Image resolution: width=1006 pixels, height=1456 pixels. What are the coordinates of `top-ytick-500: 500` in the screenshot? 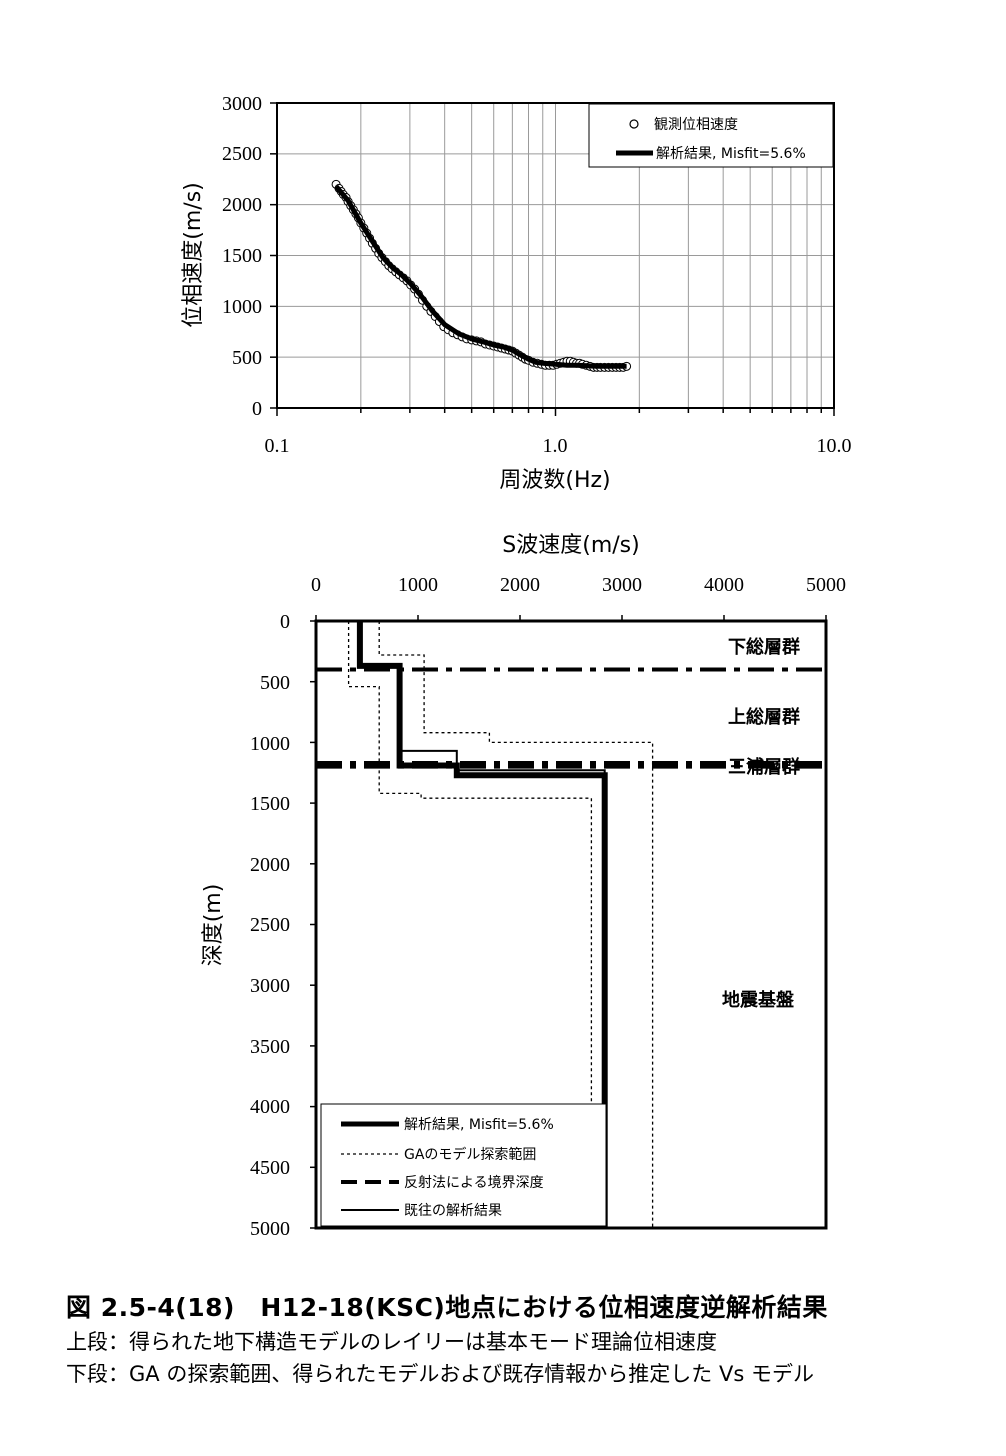 It's located at (247, 358).